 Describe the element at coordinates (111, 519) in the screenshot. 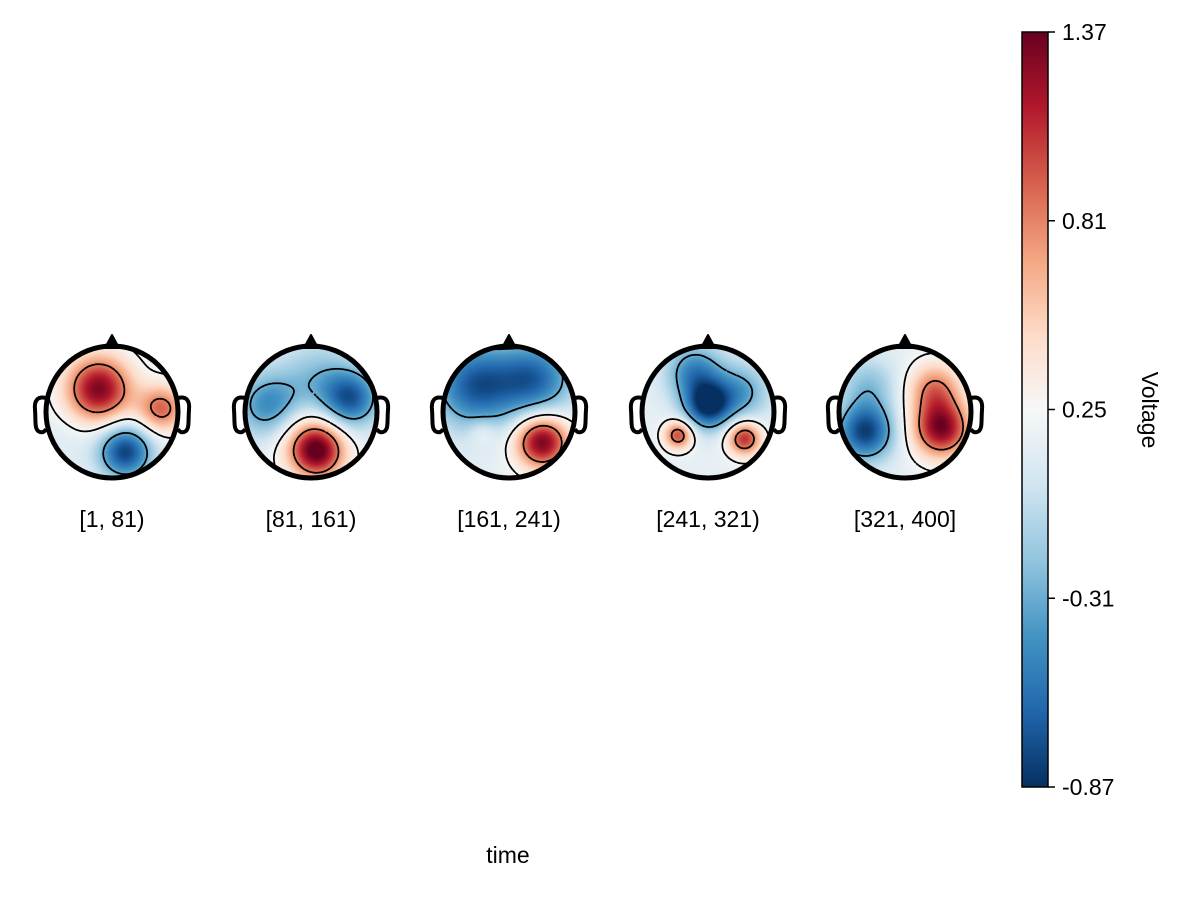

I see `panel-label: [1, 81)` at that location.